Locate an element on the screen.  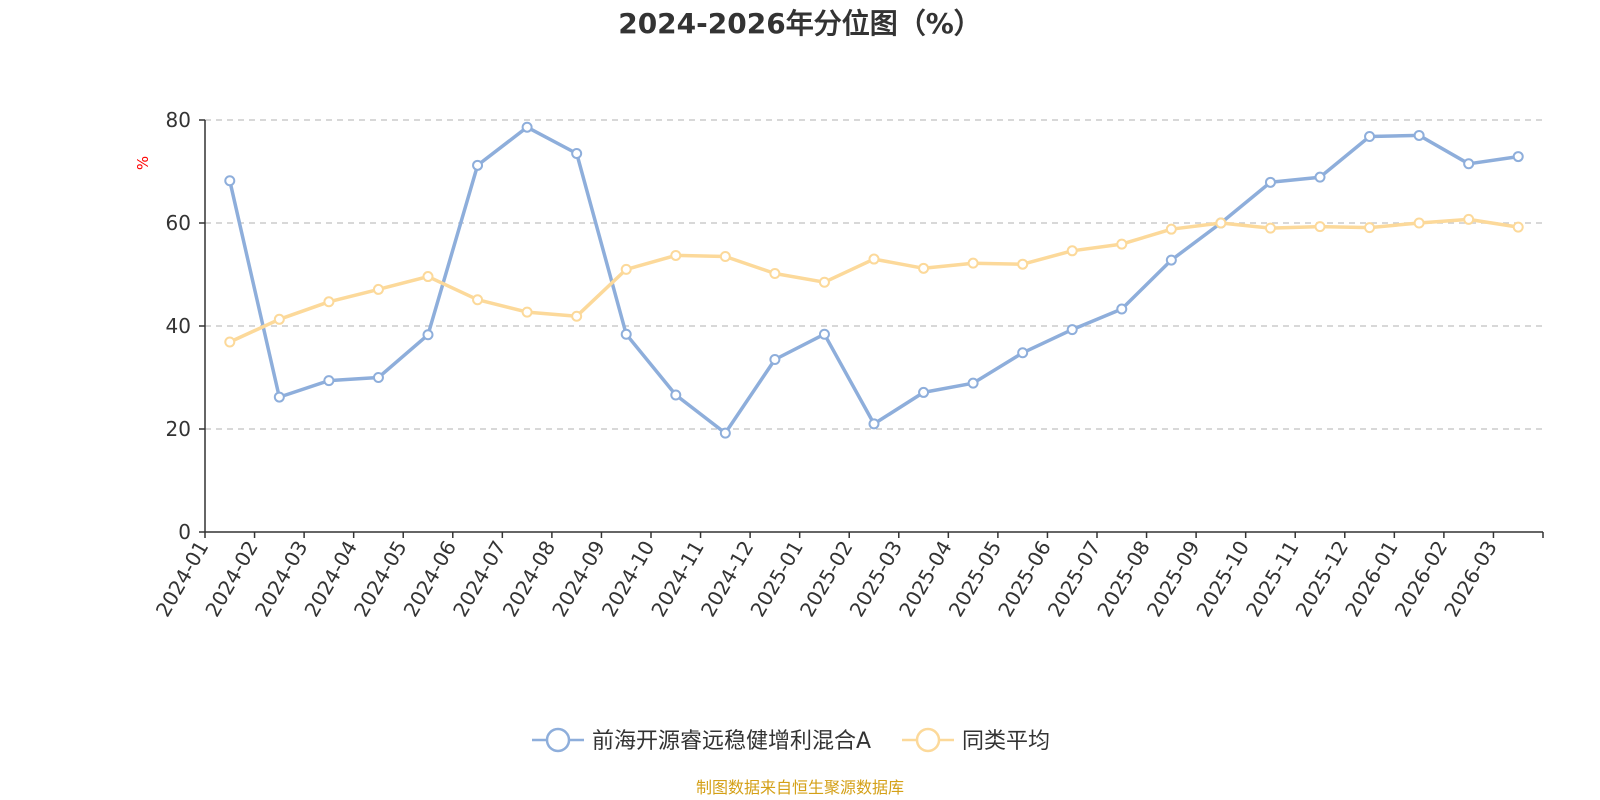
chart-title: 2024-2026年分位图（%） is located at coordinates (800, 23).